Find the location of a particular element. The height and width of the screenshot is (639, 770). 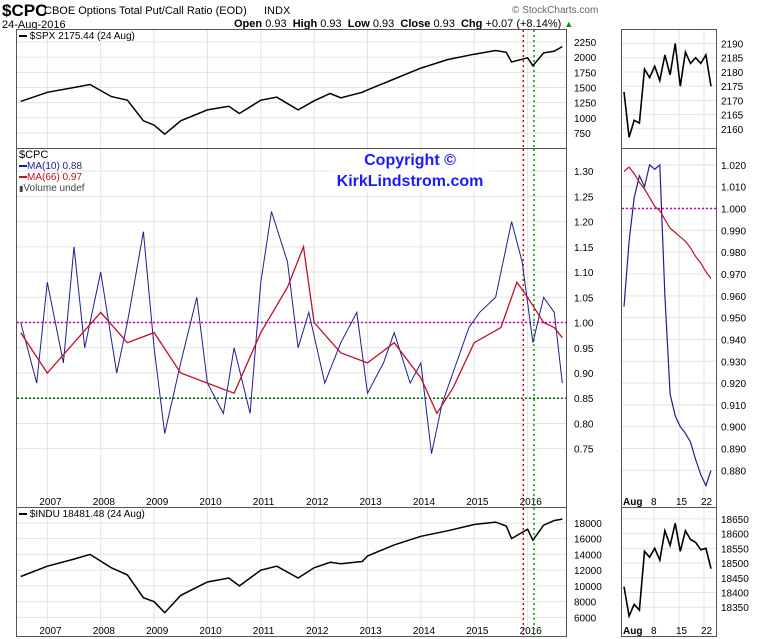

y-tick-label: 0.880 is located at coordinates (733, 471).